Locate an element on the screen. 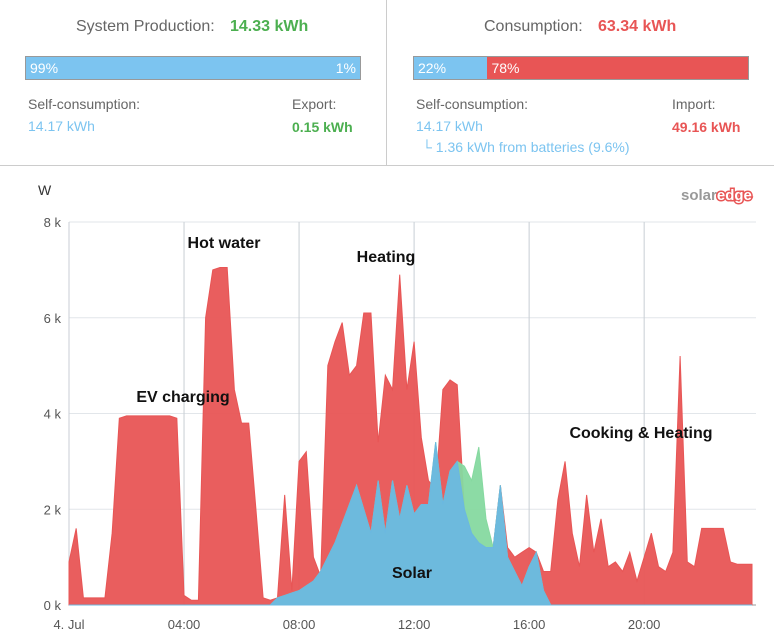 This screenshot has height=639, width=774. y-tick-label: 4 k is located at coordinates (53, 414).